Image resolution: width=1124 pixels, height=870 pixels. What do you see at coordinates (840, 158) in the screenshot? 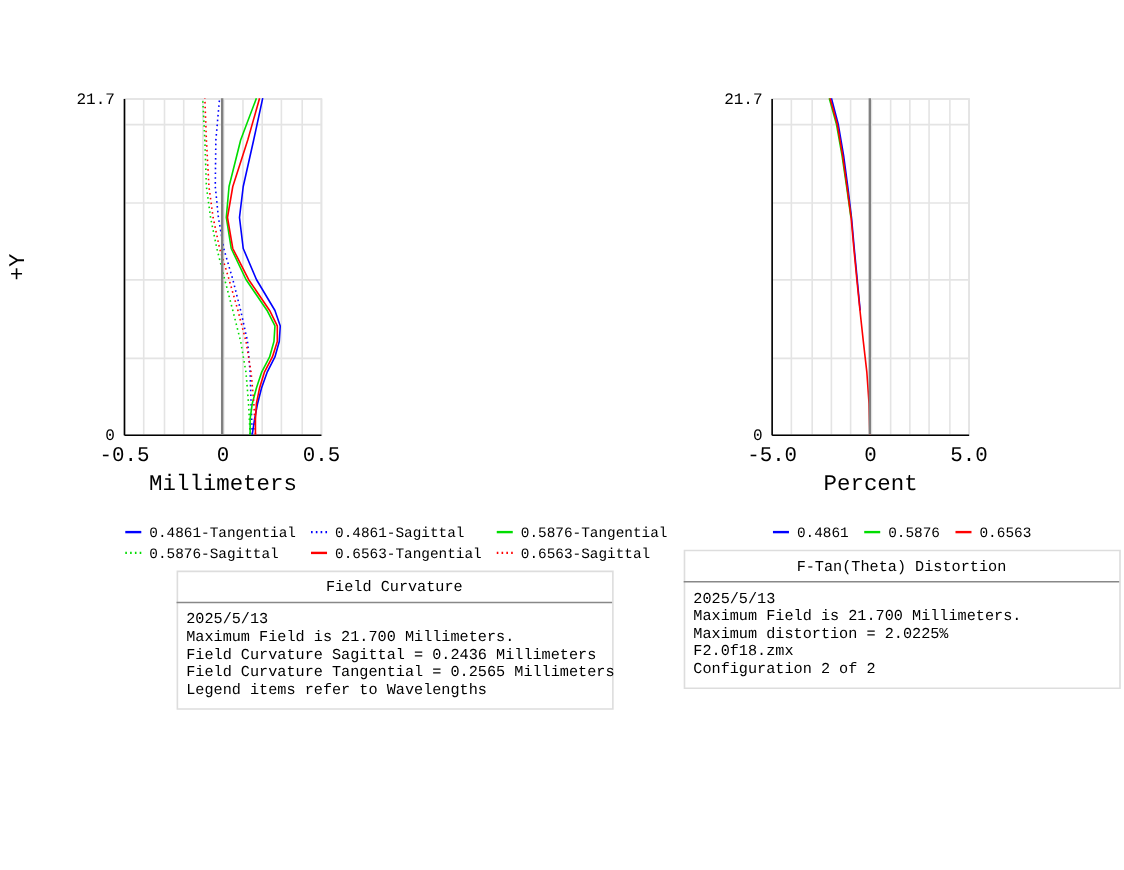
I see `line-series` at bounding box center [840, 158].